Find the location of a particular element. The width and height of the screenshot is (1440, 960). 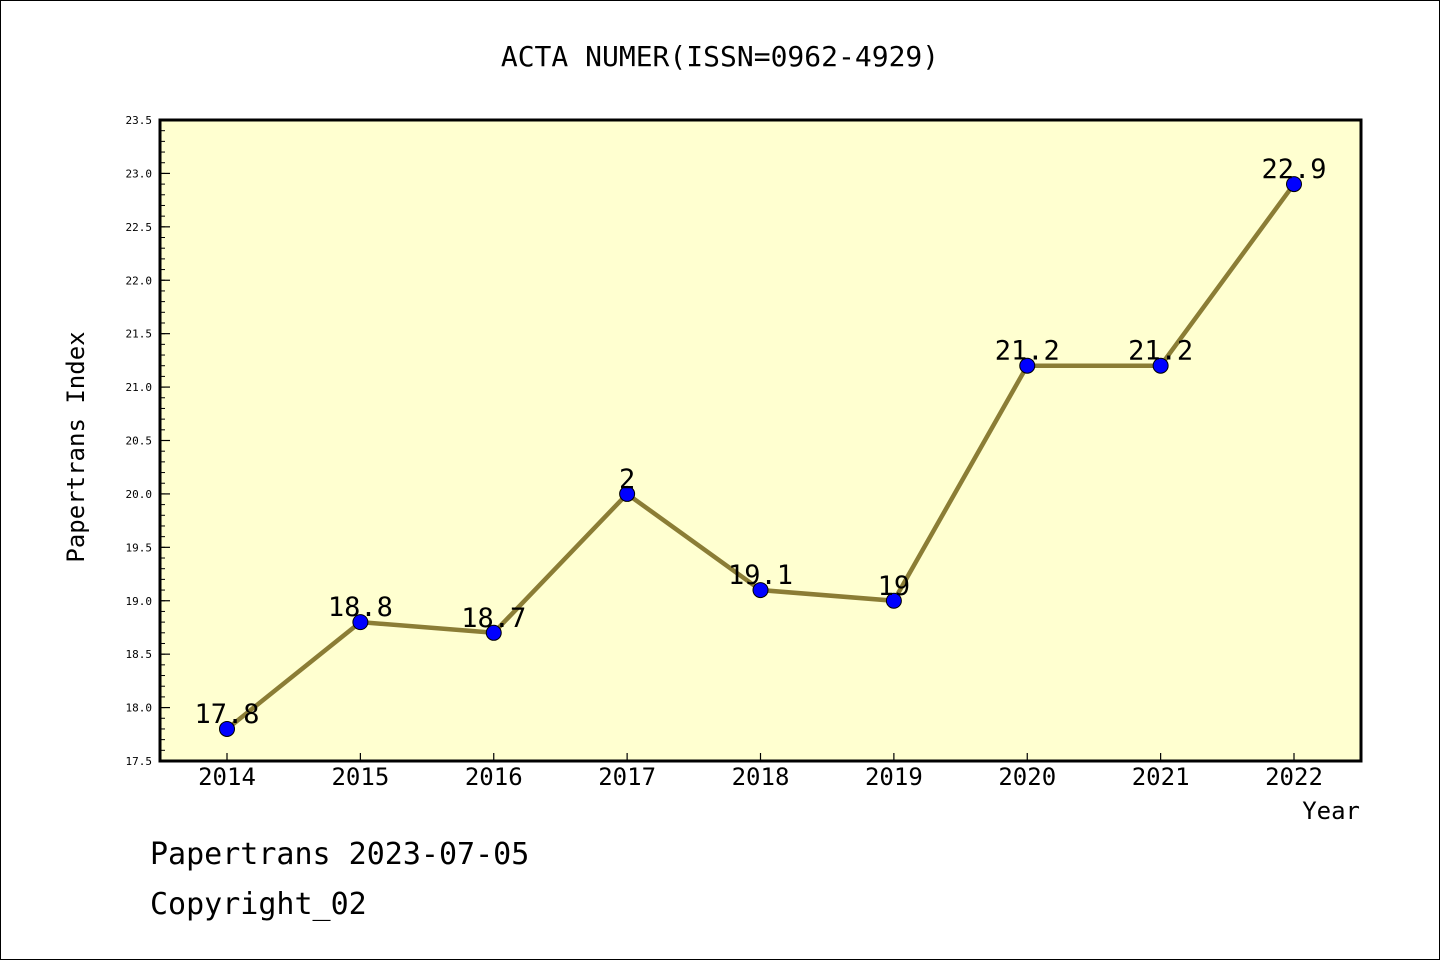

y-tick-label: 20.0 is located at coordinates (139, 494).